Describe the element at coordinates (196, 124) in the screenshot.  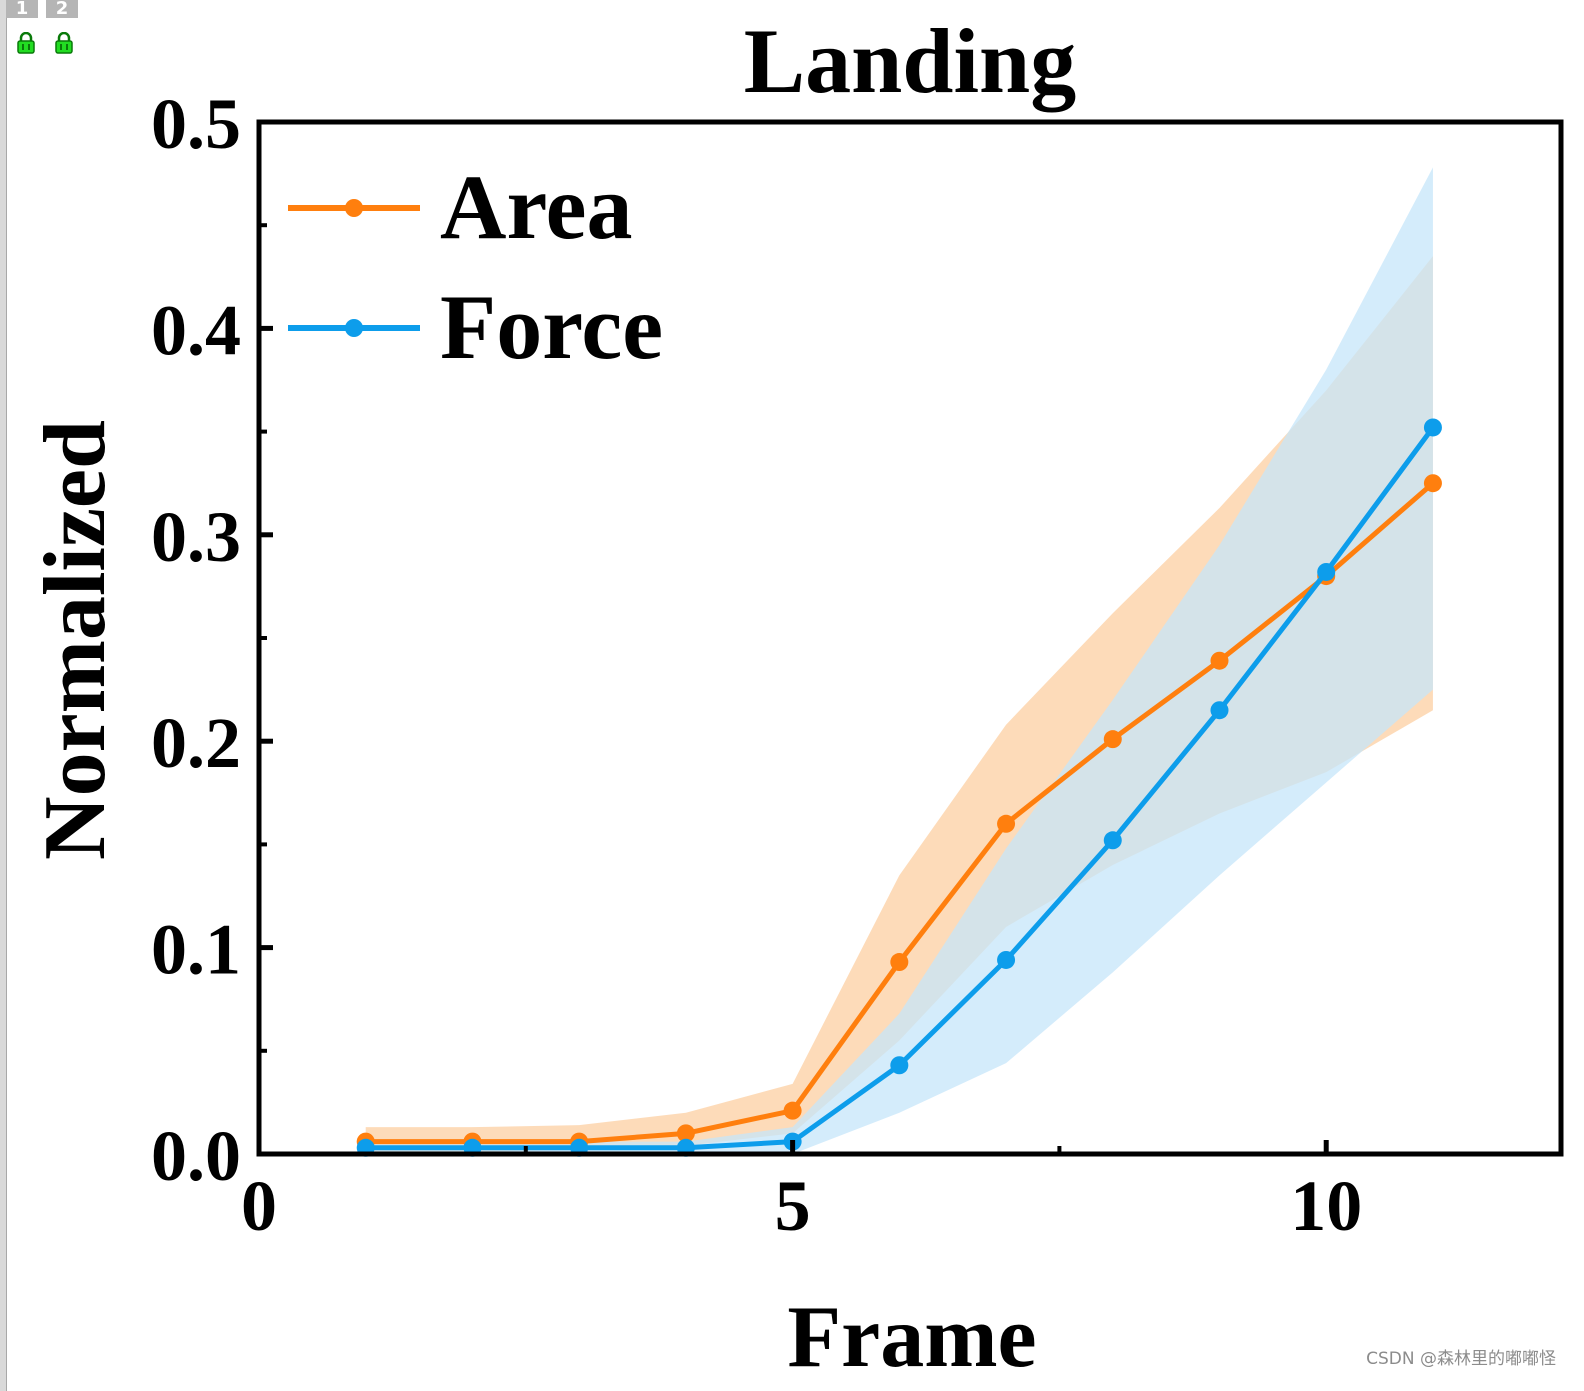
I see `y-tick-label: 0.5` at that location.